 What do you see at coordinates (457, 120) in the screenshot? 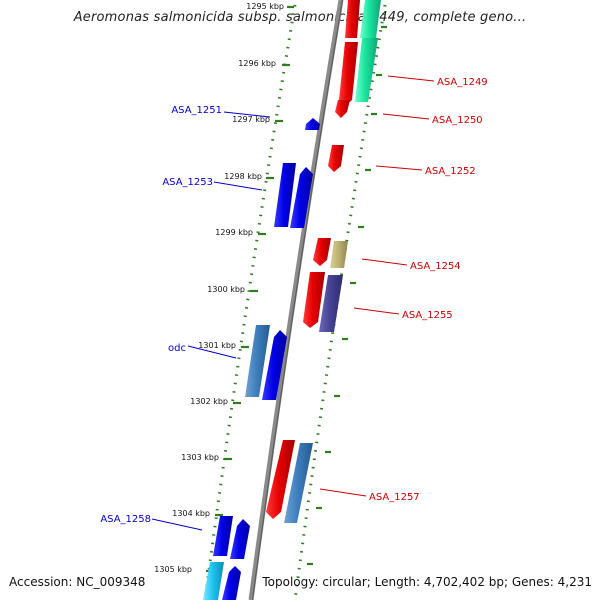
I see `label-asa-1250: ASA_1250` at bounding box center [457, 120].